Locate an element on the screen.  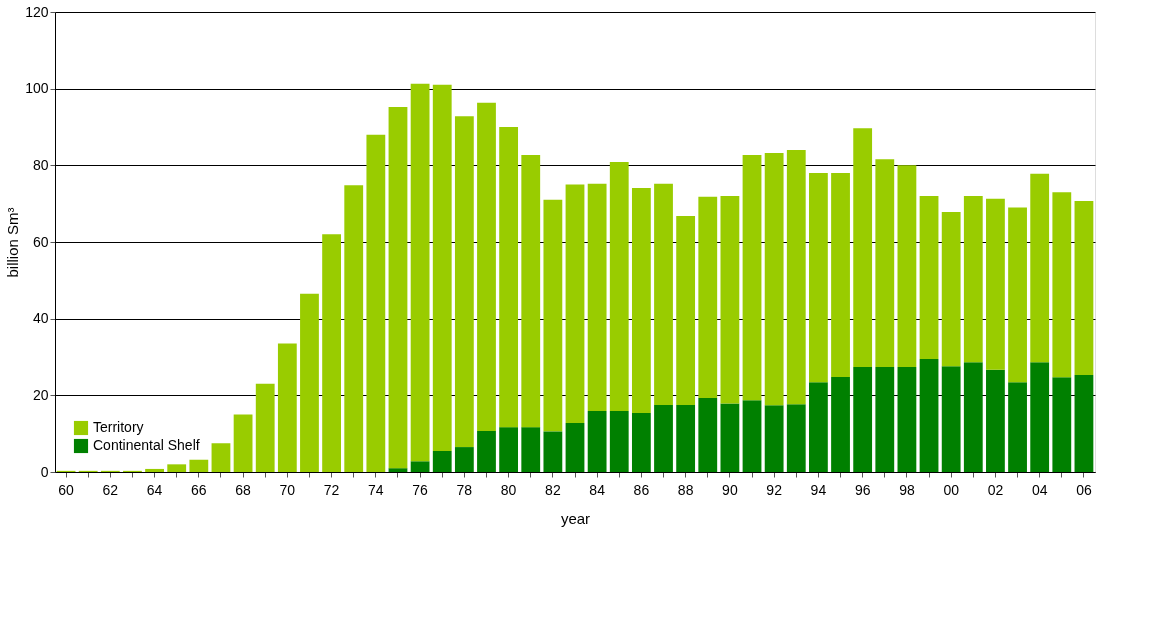
x-tick-label: 82 is located at coordinates (553, 489).